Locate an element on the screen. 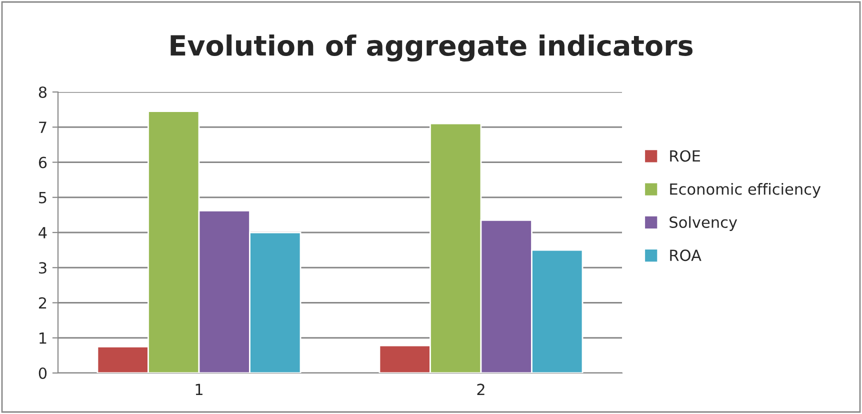 The image size is (862, 414). y-tick-label: 1 is located at coordinates (43, 338).